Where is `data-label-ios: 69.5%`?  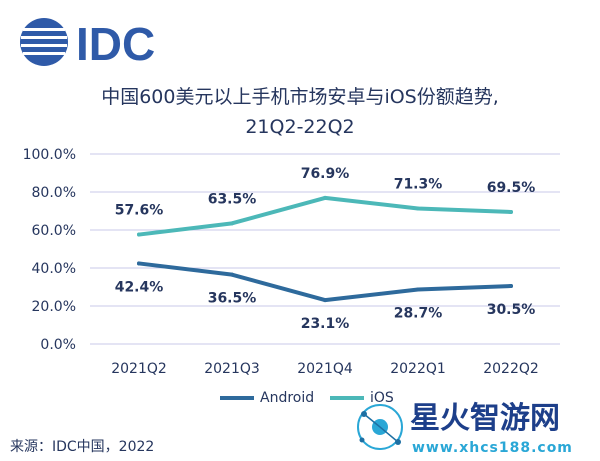 data-label-ios: 69.5% is located at coordinates (511, 188).